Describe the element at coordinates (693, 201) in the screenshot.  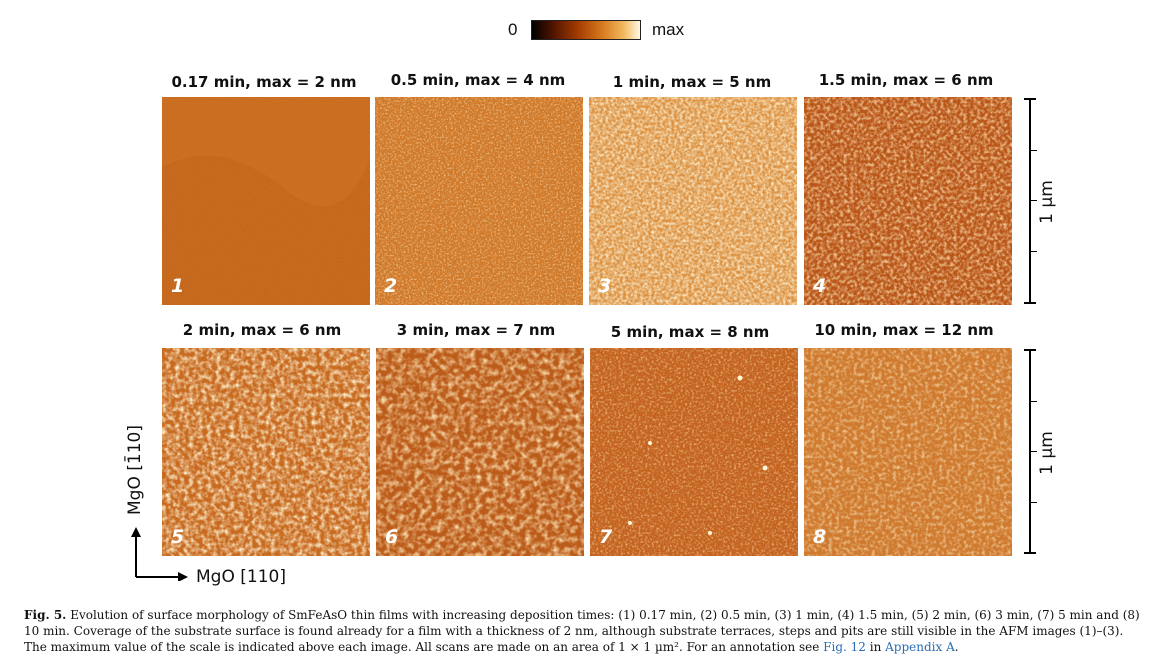
I see `afm-image-3: 3` at that location.